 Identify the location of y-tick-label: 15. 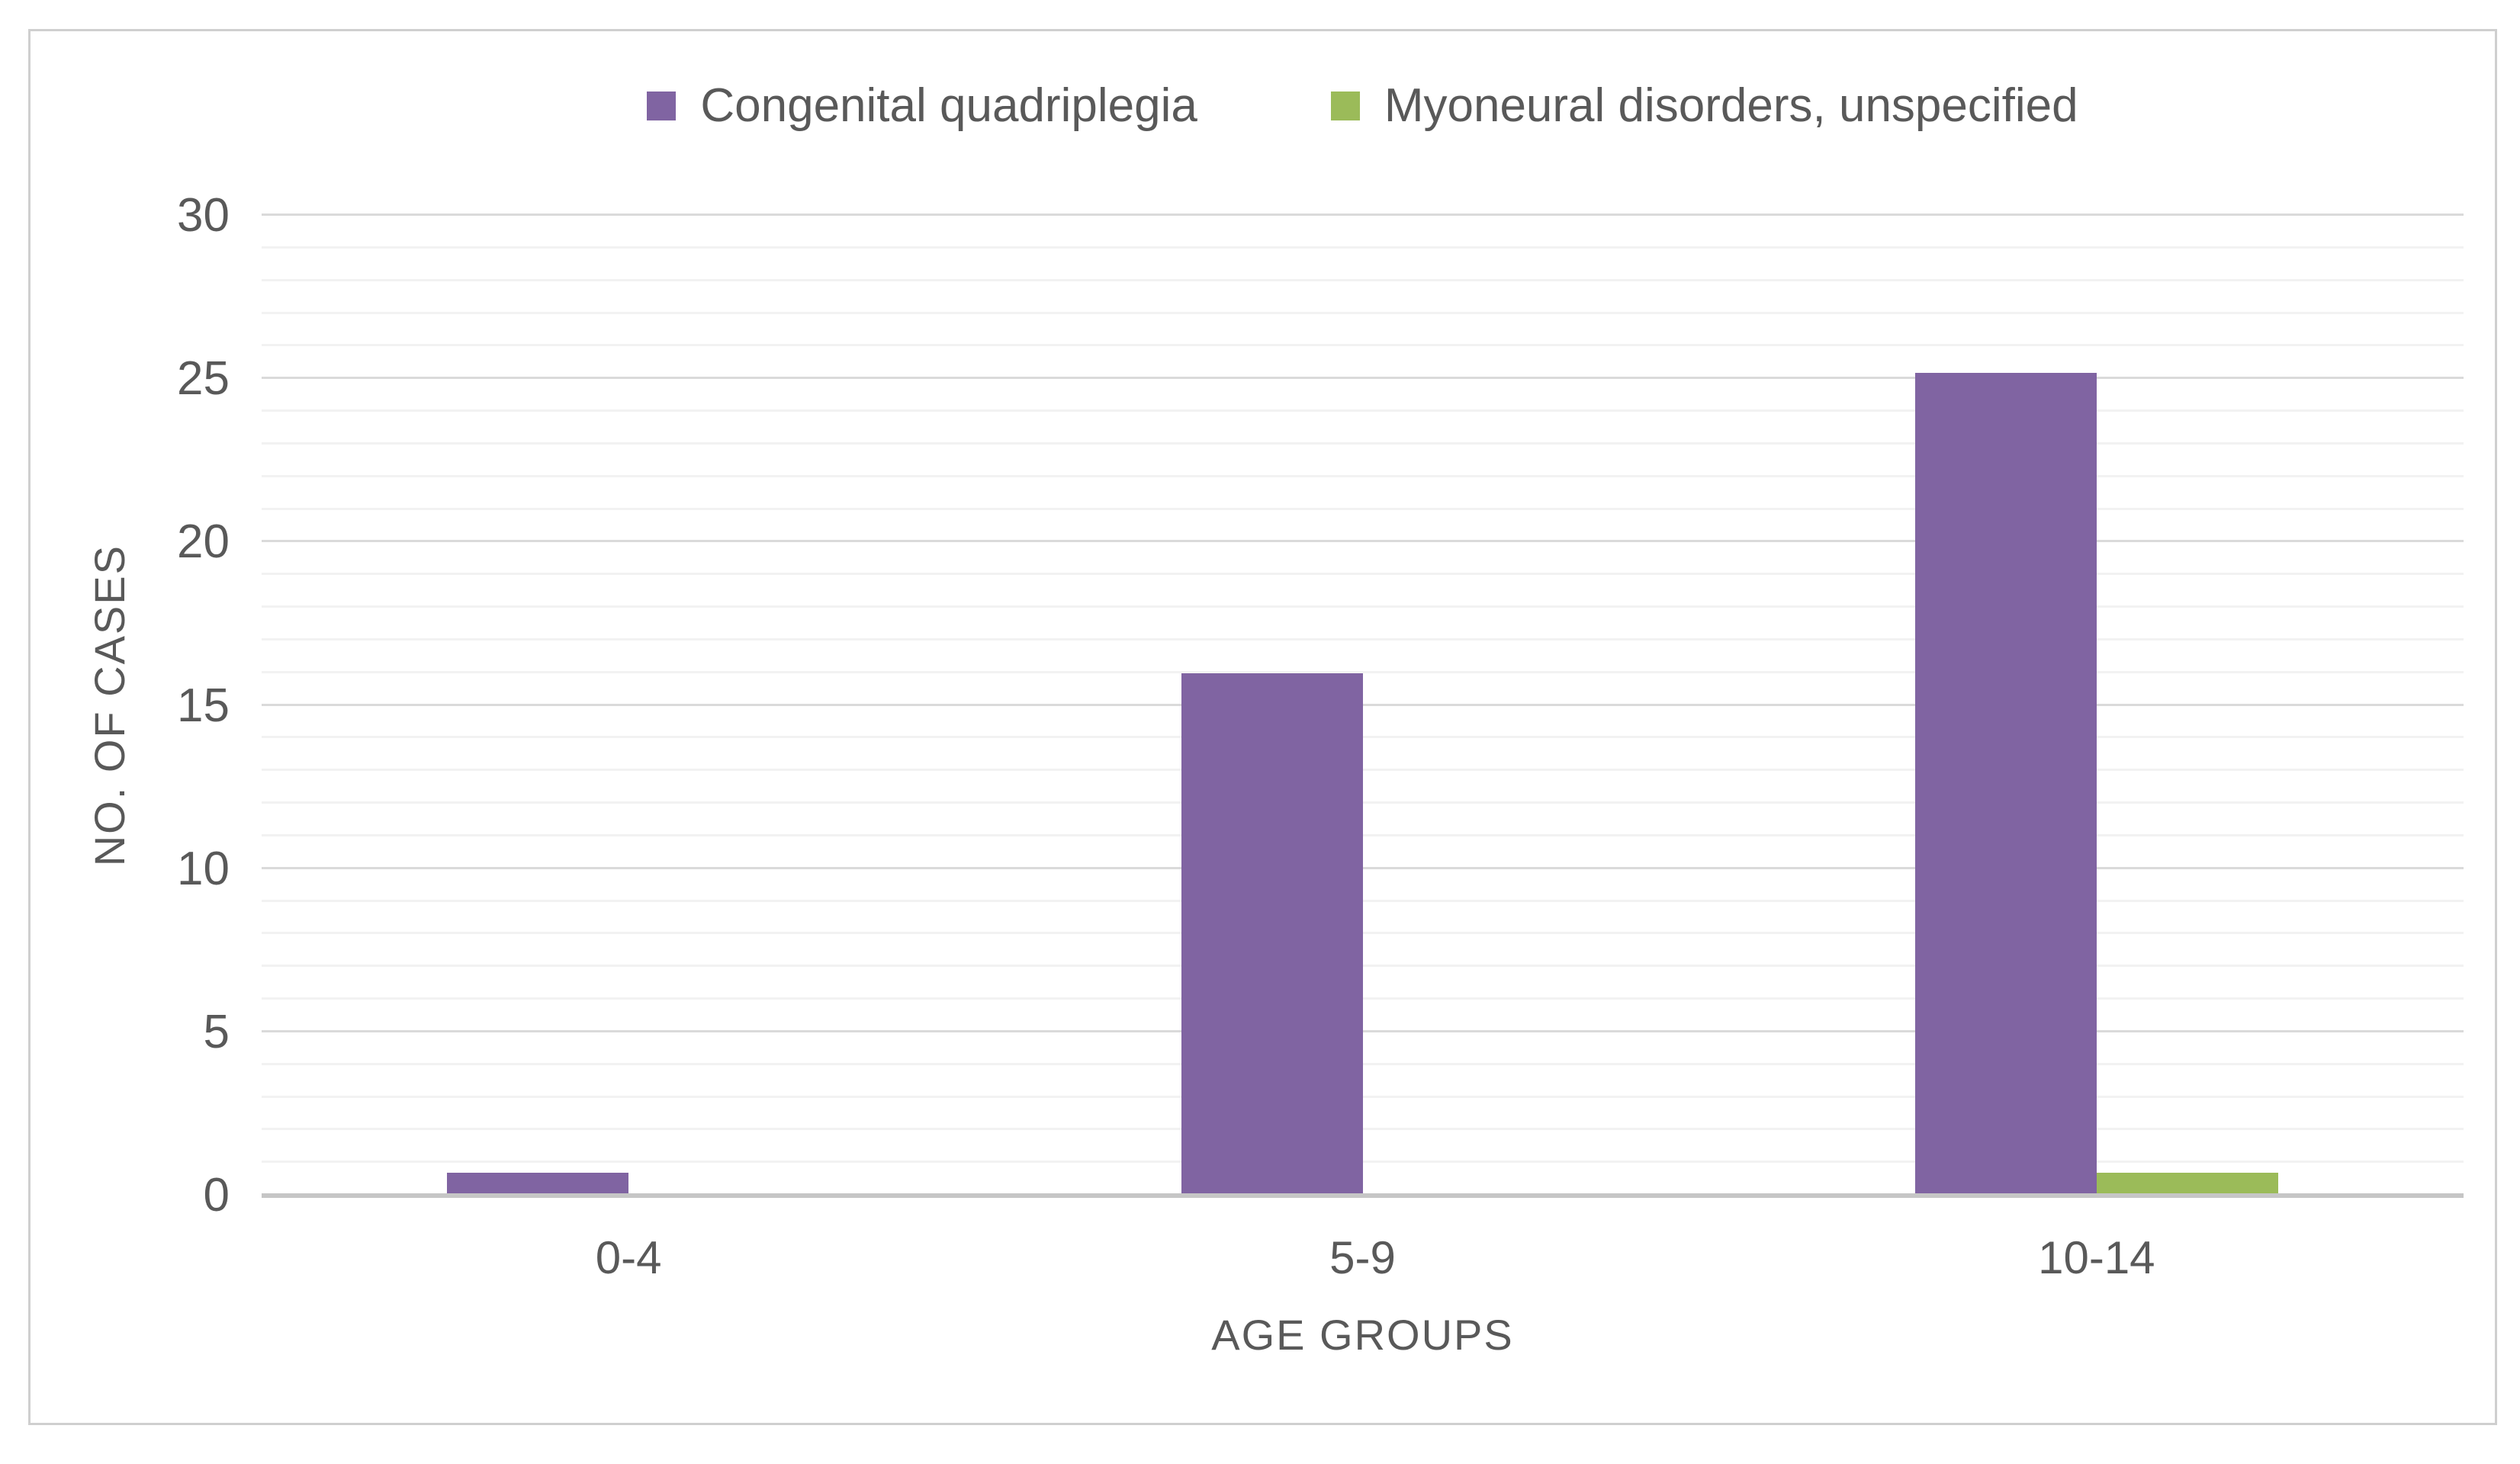
(203, 705).